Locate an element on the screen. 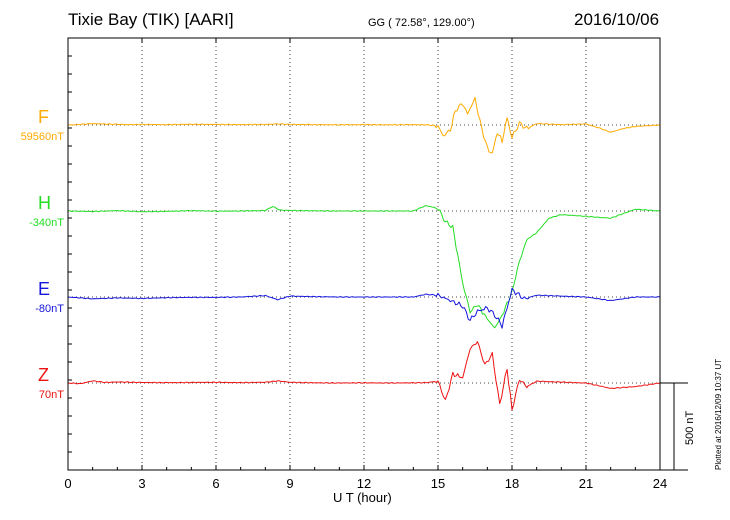 Image resolution: width=730 pixels, height=520 pixels. x-tick-label-24: 24 is located at coordinates (660, 483).